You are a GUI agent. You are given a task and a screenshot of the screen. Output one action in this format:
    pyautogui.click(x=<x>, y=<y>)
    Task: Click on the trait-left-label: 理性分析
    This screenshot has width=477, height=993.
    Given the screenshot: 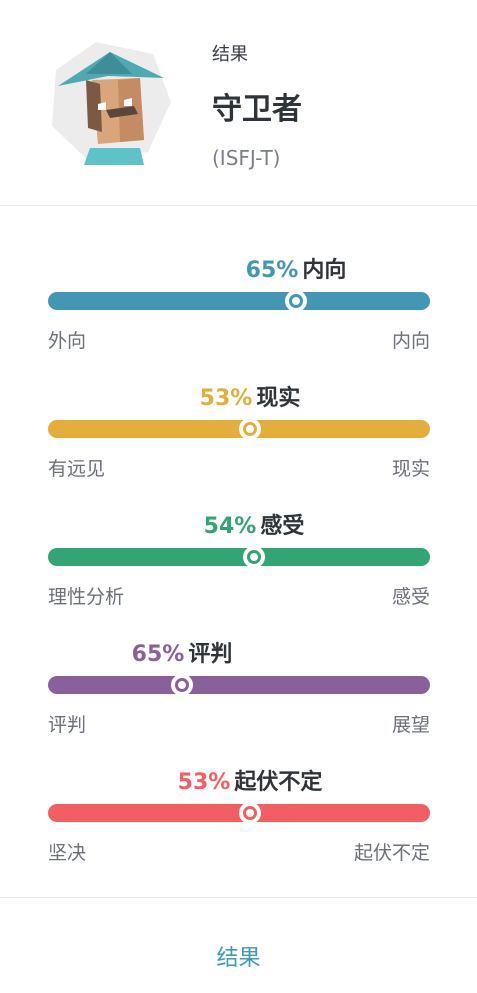 What is the action you would take?
    pyautogui.click(x=86, y=597)
    